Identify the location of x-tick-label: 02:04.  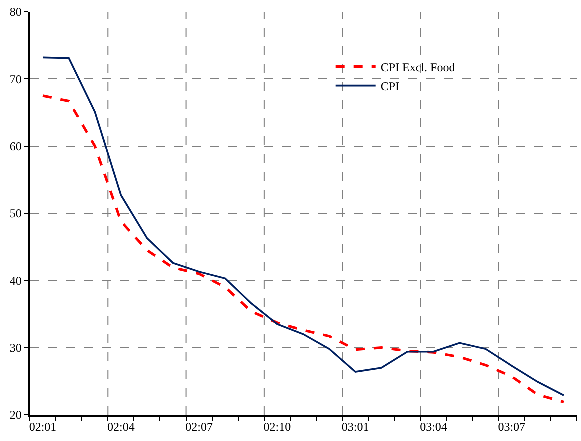
(121, 427).